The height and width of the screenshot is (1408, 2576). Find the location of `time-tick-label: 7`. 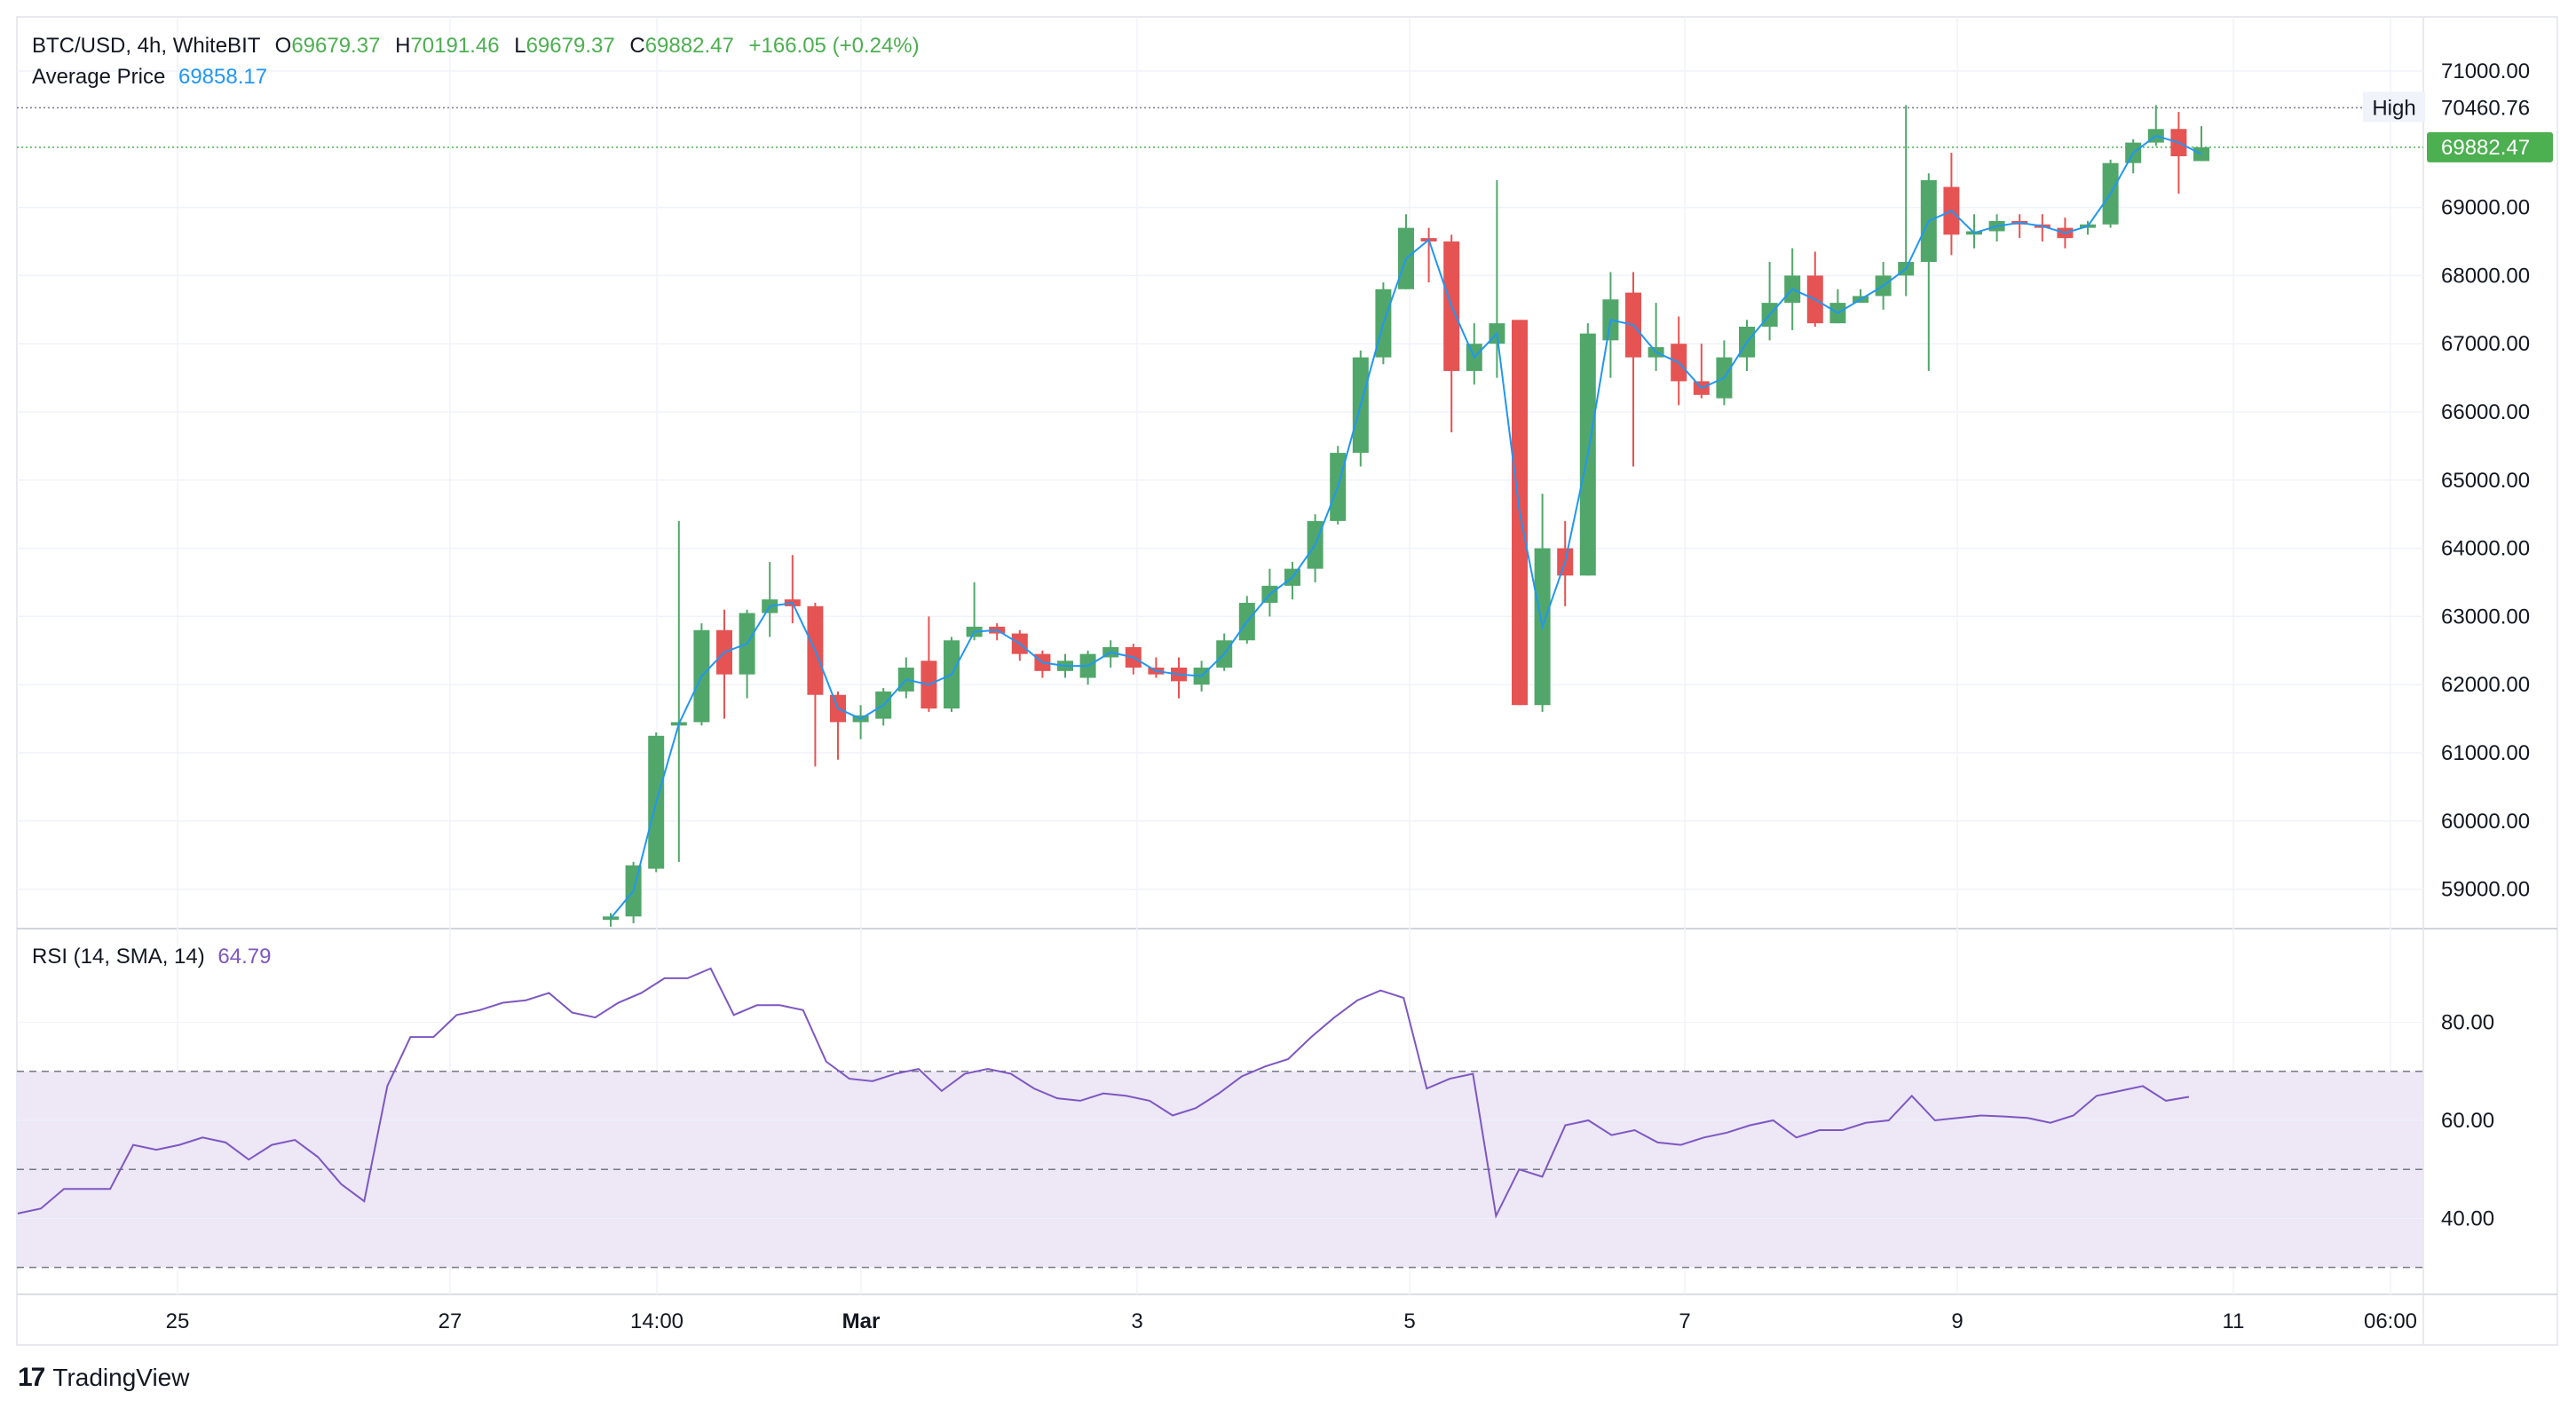

time-tick-label: 7 is located at coordinates (1684, 1321).